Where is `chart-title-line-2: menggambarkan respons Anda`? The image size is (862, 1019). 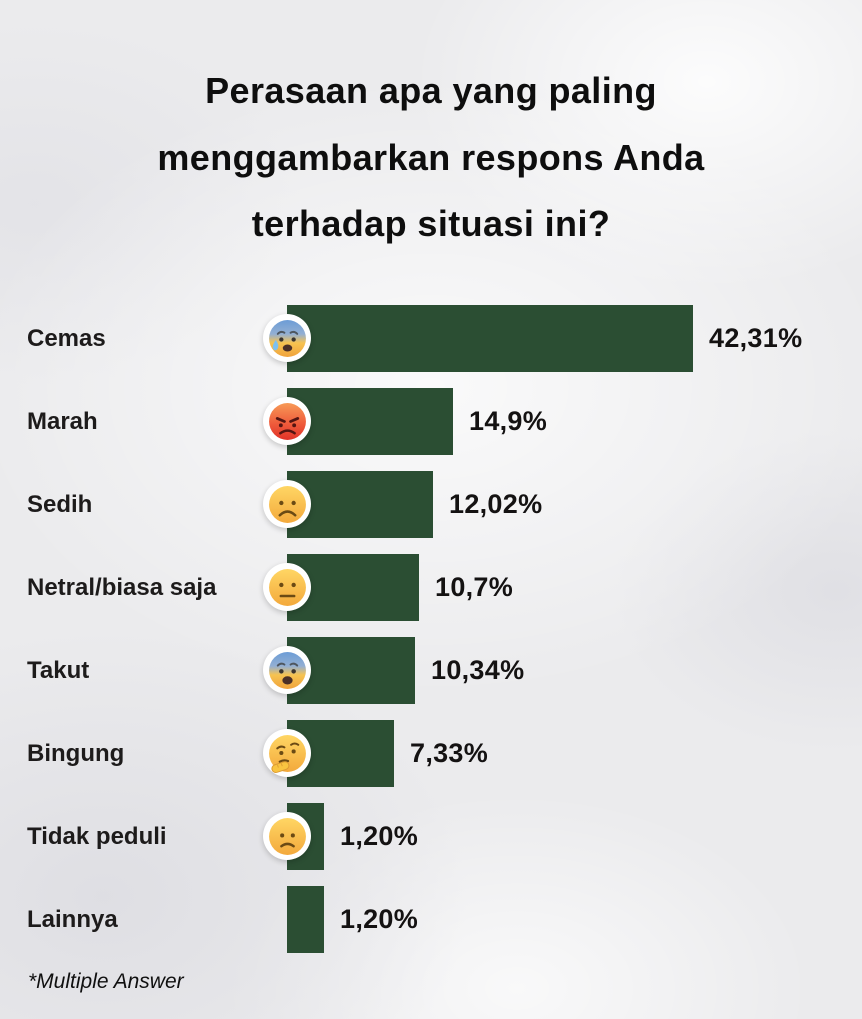
chart-title-line-2: menggambarkan respons Anda is located at coordinates (431, 157).